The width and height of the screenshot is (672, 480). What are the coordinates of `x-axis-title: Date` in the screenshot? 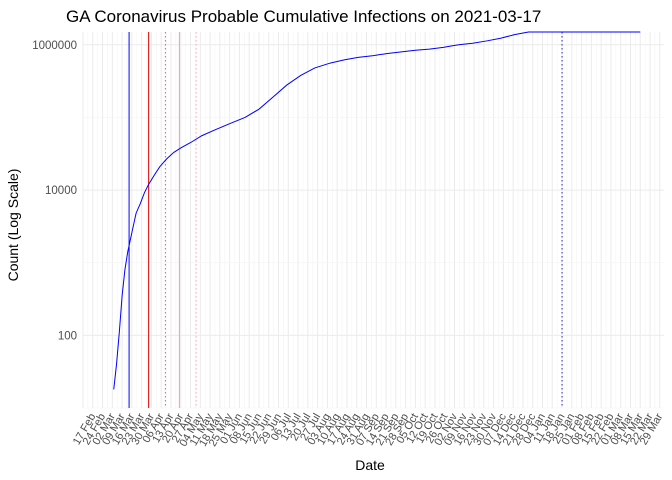 It's located at (370, 465).